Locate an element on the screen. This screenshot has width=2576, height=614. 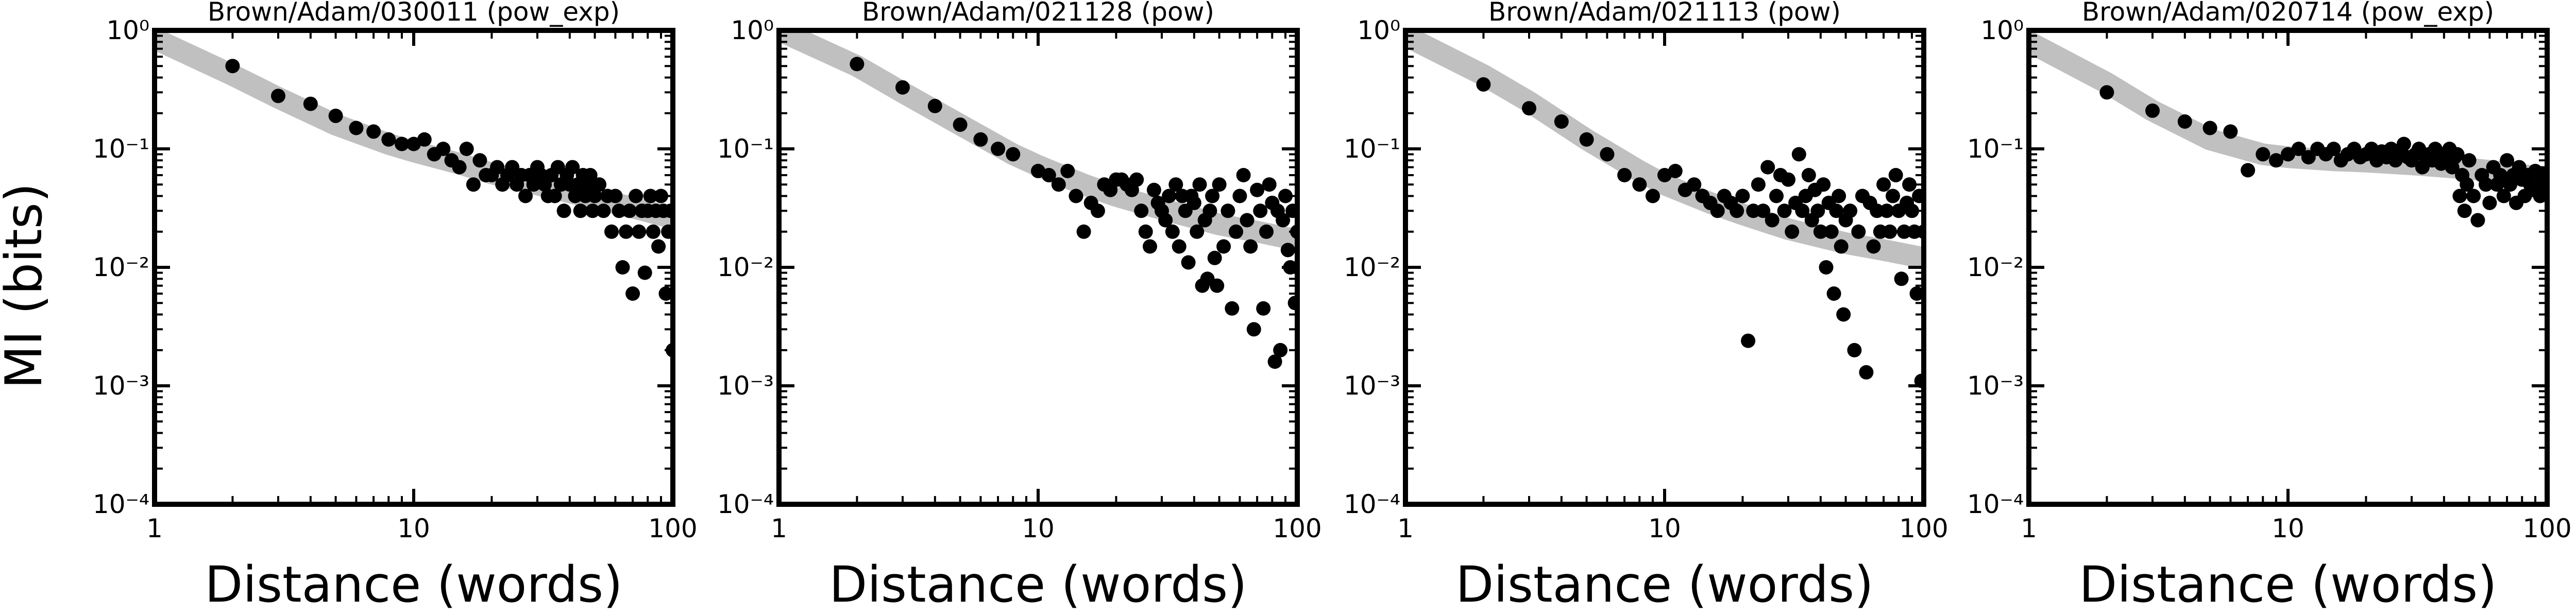
y-tick-label: 10⁻⁴ is located at coordinates (1995, 504).